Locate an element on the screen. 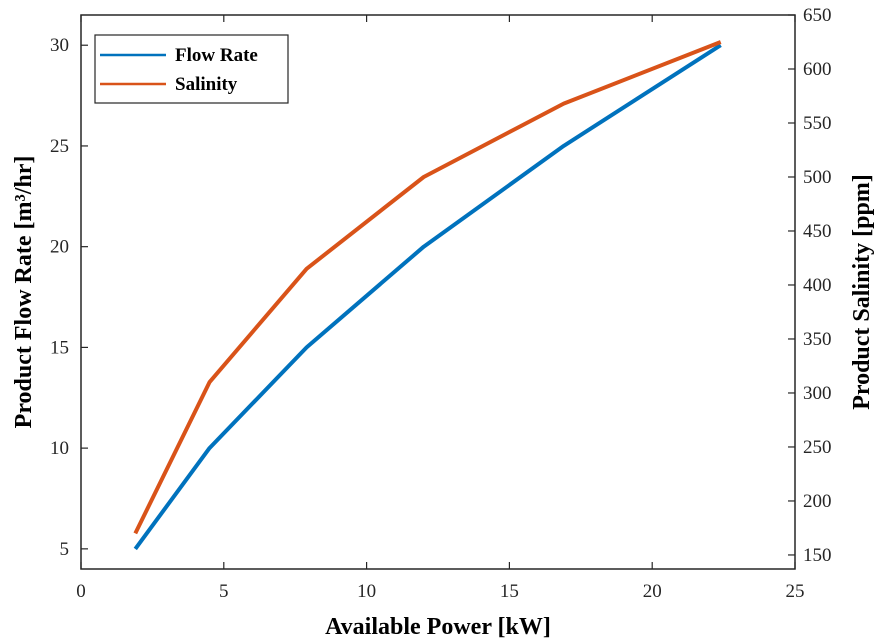  legend-box is located at coordinates (191, 69).